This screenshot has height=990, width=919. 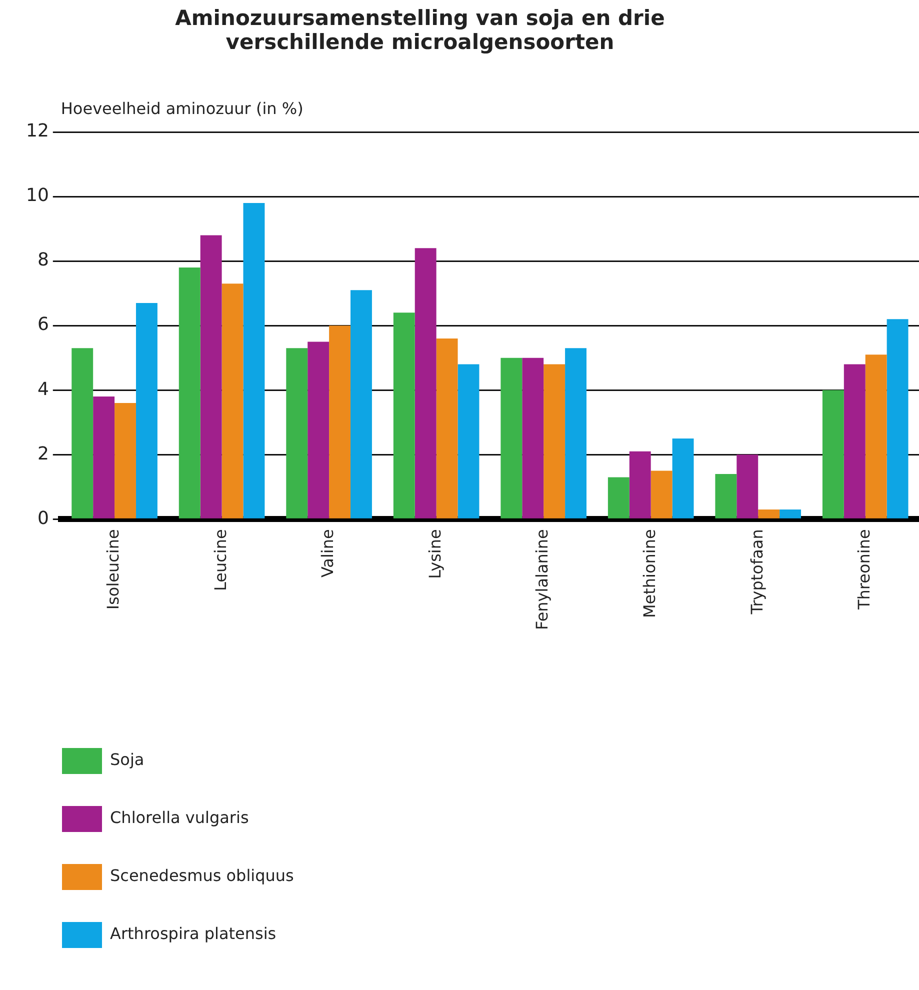 What do you see at coordinates (220, 560) in the screenshot?
I see `x-tick-label: Leucine` at bounding box center [220, 560].